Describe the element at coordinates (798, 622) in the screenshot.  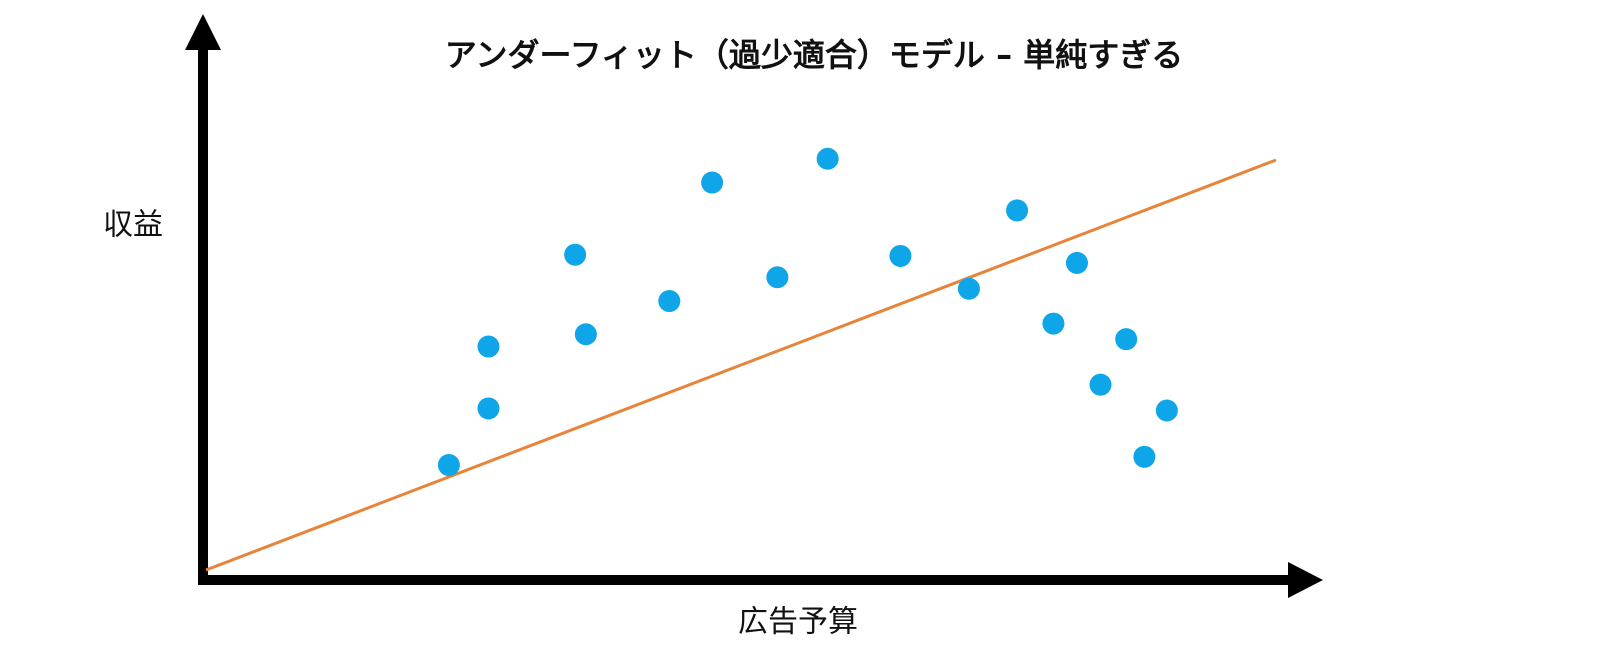
I see `x-axis-label: 広告予算` at that location.